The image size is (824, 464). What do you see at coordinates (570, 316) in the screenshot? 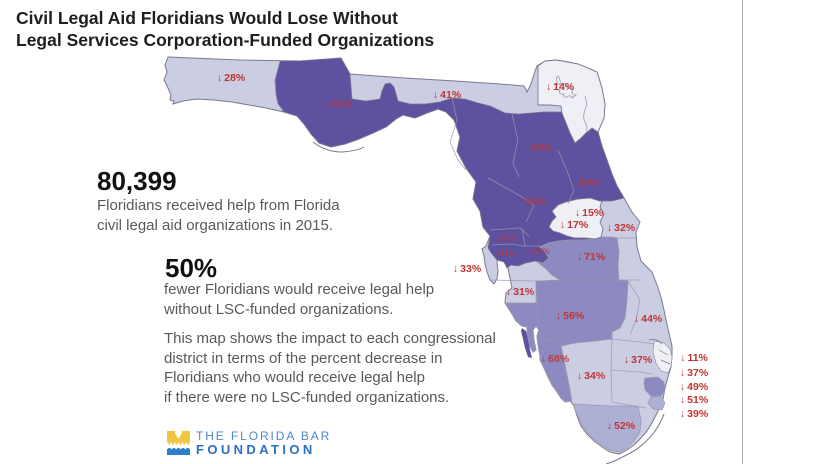
I see `svg-text: ↓ 56%` at bounding box center [570, 316].